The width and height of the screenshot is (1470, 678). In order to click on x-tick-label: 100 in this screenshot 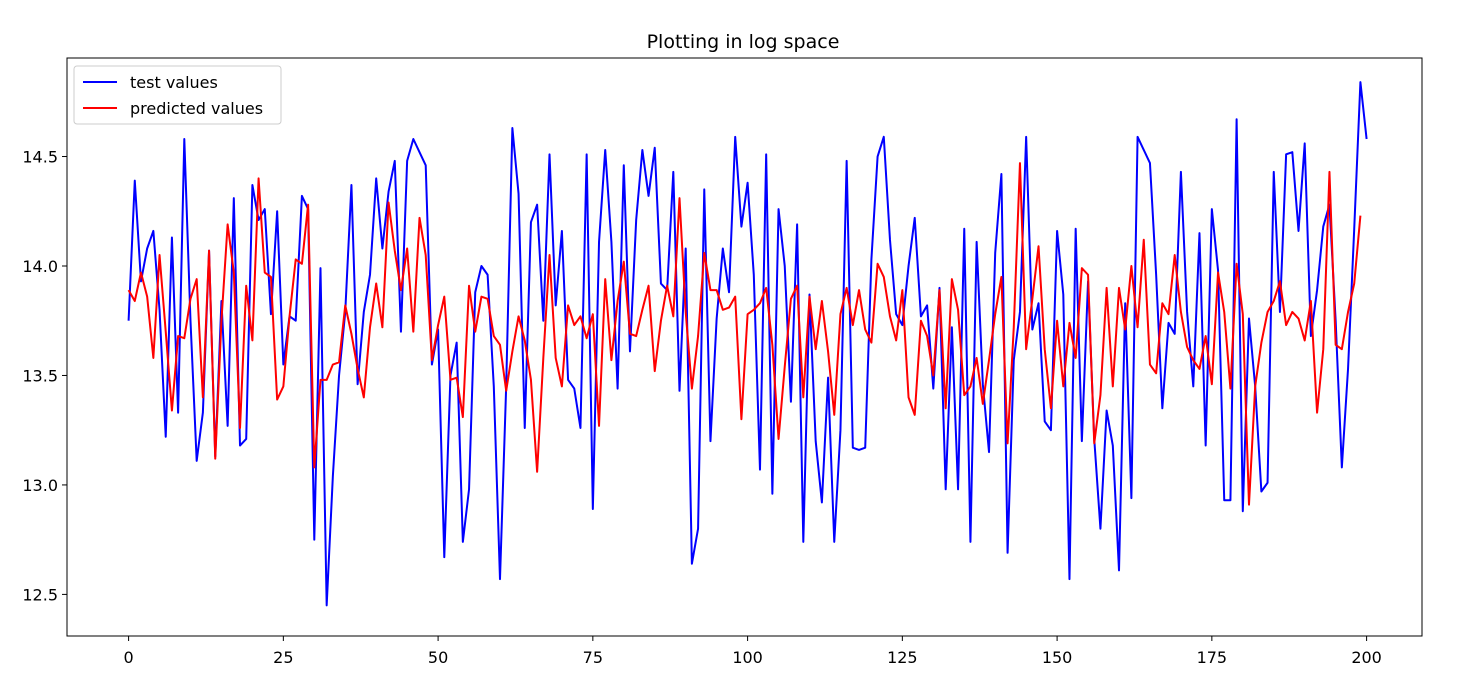, I will do `click(747, 657)`.